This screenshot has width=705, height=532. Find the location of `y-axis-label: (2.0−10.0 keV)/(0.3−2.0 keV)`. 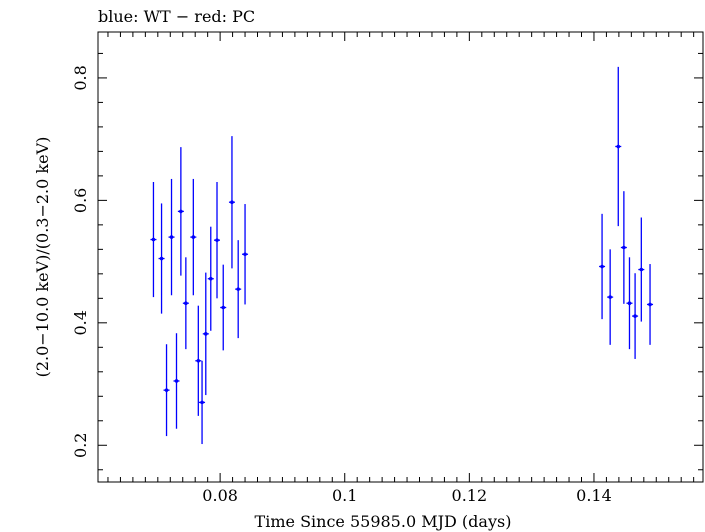

y-axis-label: (2.0−10.0 keV)/(0.3−2.0 keV) is located at coordinates (42, 257).